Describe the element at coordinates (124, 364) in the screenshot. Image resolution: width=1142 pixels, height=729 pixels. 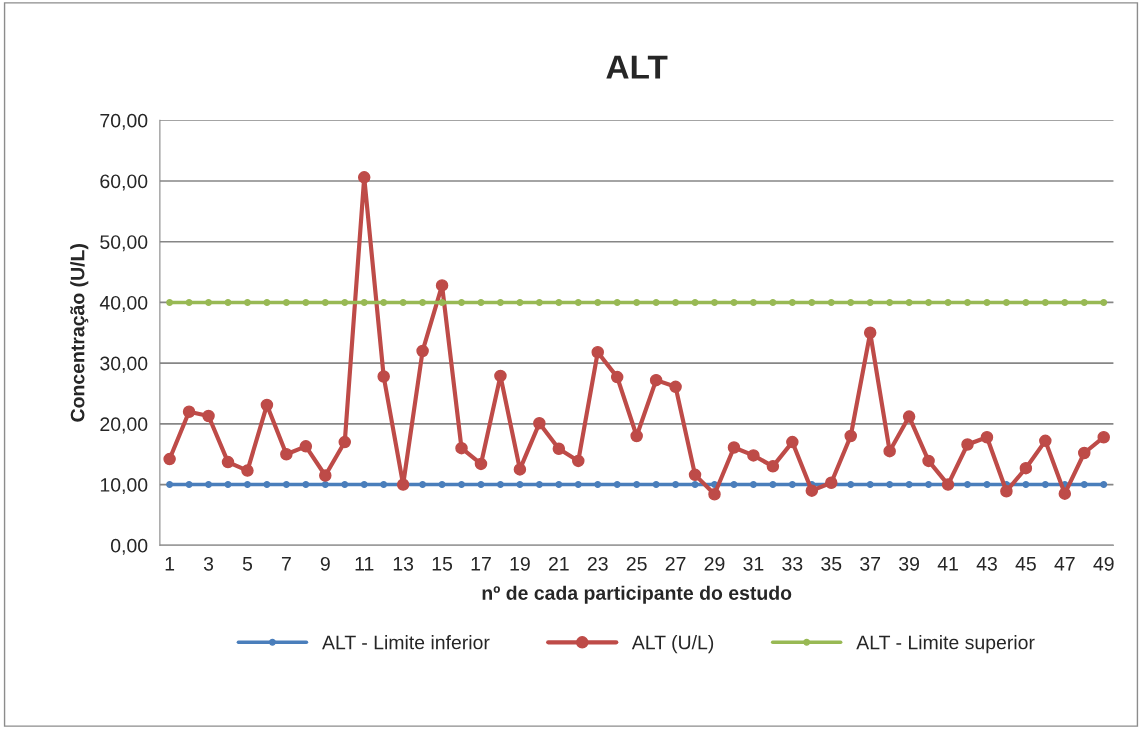
I see `y-tick-label: 30,00` at that location.